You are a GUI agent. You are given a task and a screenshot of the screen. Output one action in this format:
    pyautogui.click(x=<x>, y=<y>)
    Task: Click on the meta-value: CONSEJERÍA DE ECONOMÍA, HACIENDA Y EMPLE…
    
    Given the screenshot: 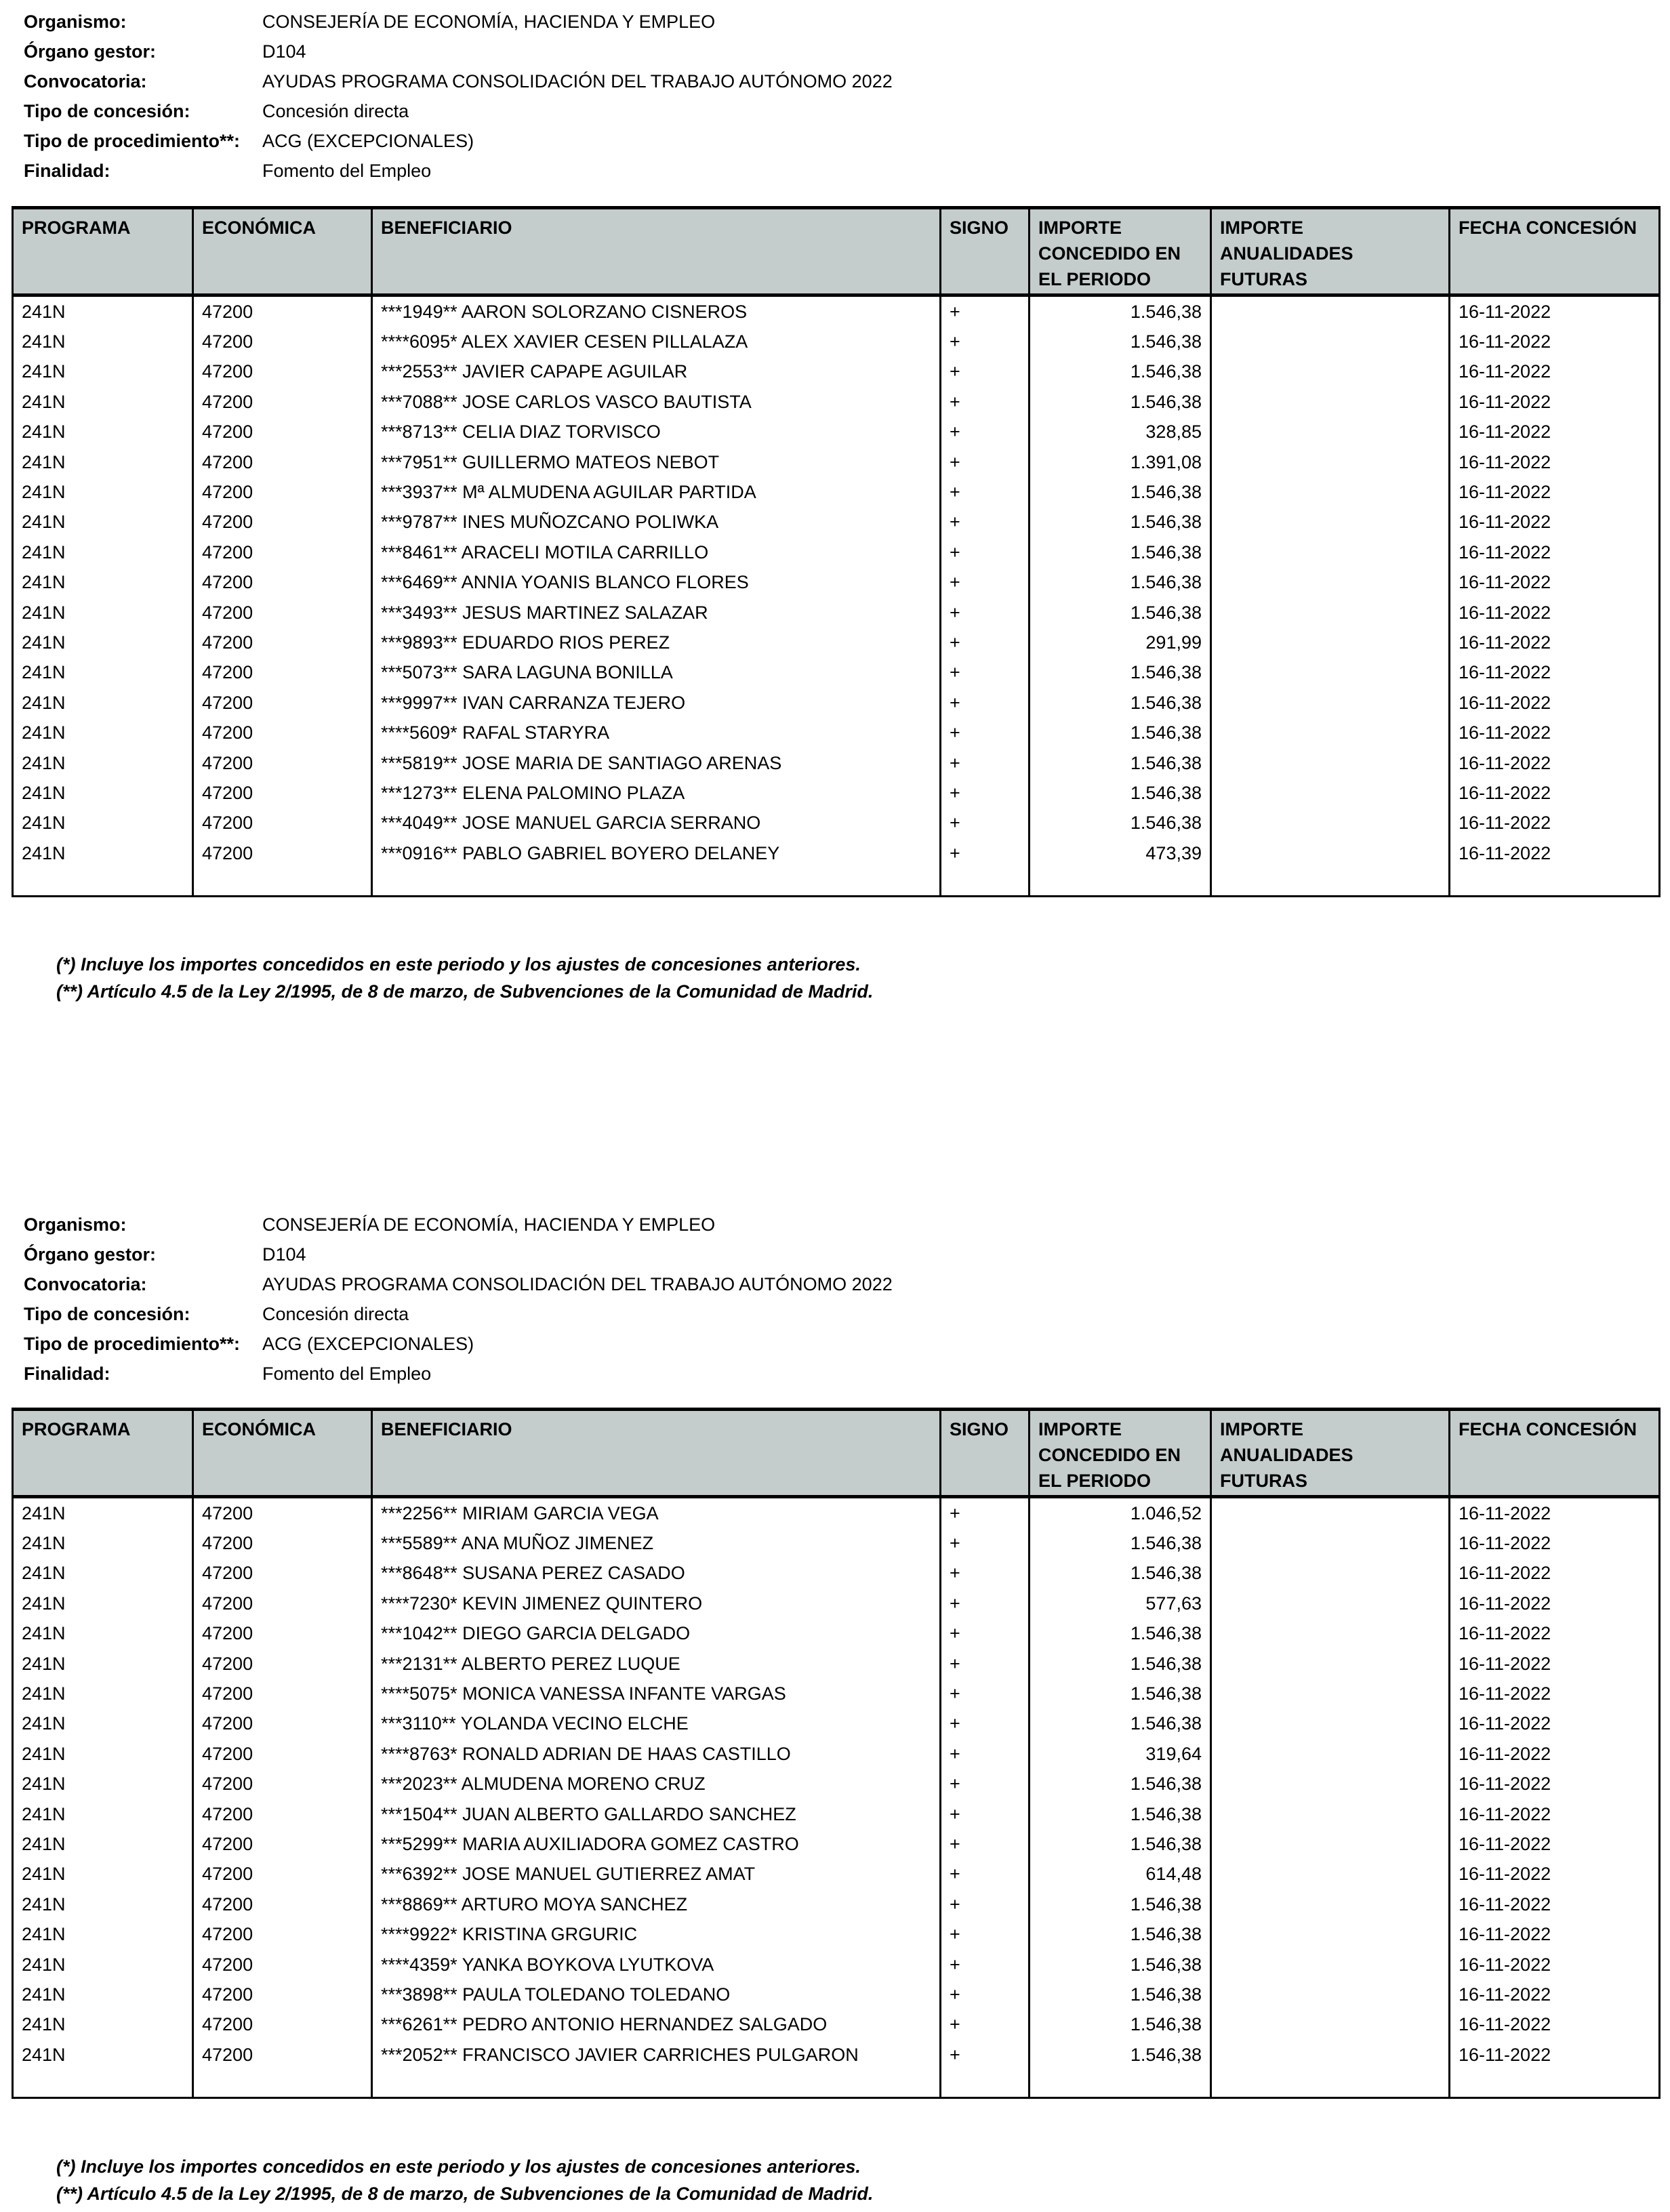 What is the action you would take?
    pyautogui.click(x=489, y=1224)
    